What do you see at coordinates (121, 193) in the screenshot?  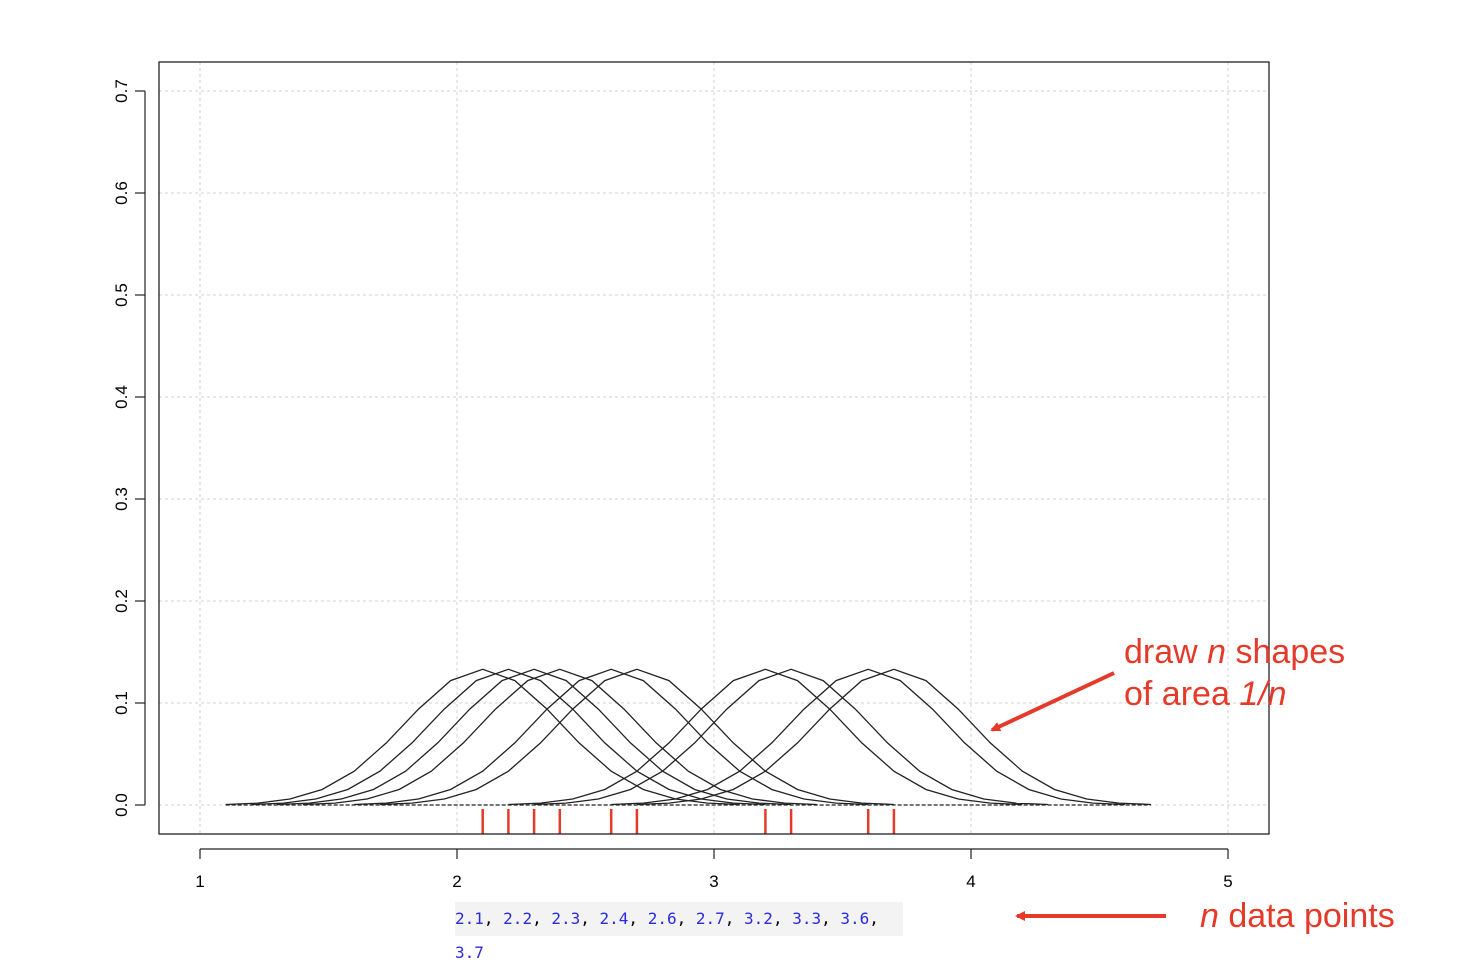 I see `y-tick-label: 0.6` at bounding box center [121, 193].